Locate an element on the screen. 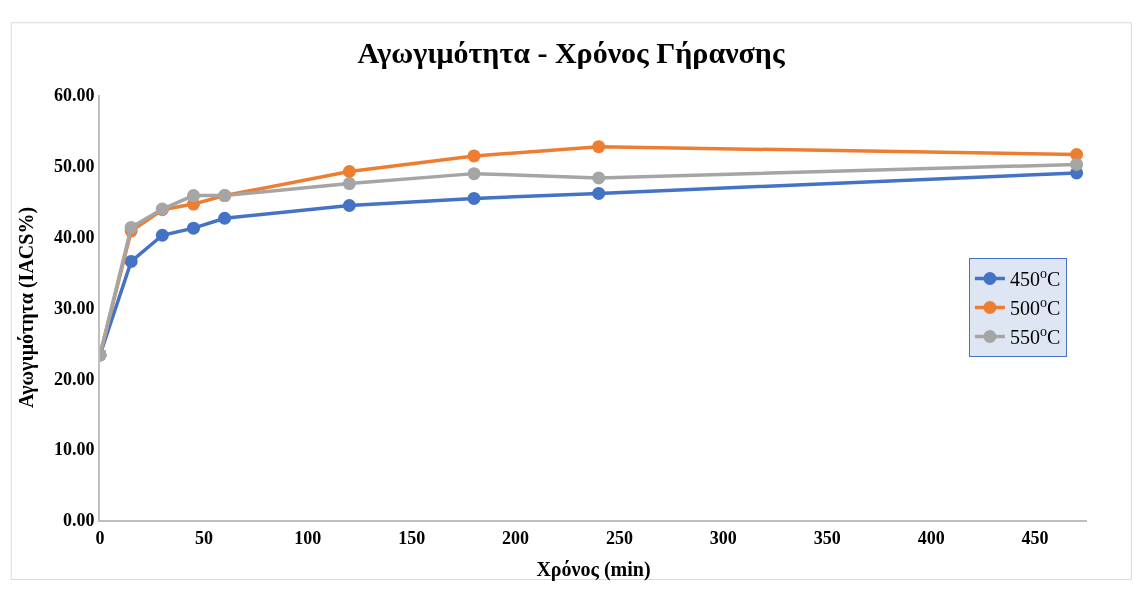 This screenshot has width=1142, height=600. x-tick-label: 150 is located at coordinates (412, 537).